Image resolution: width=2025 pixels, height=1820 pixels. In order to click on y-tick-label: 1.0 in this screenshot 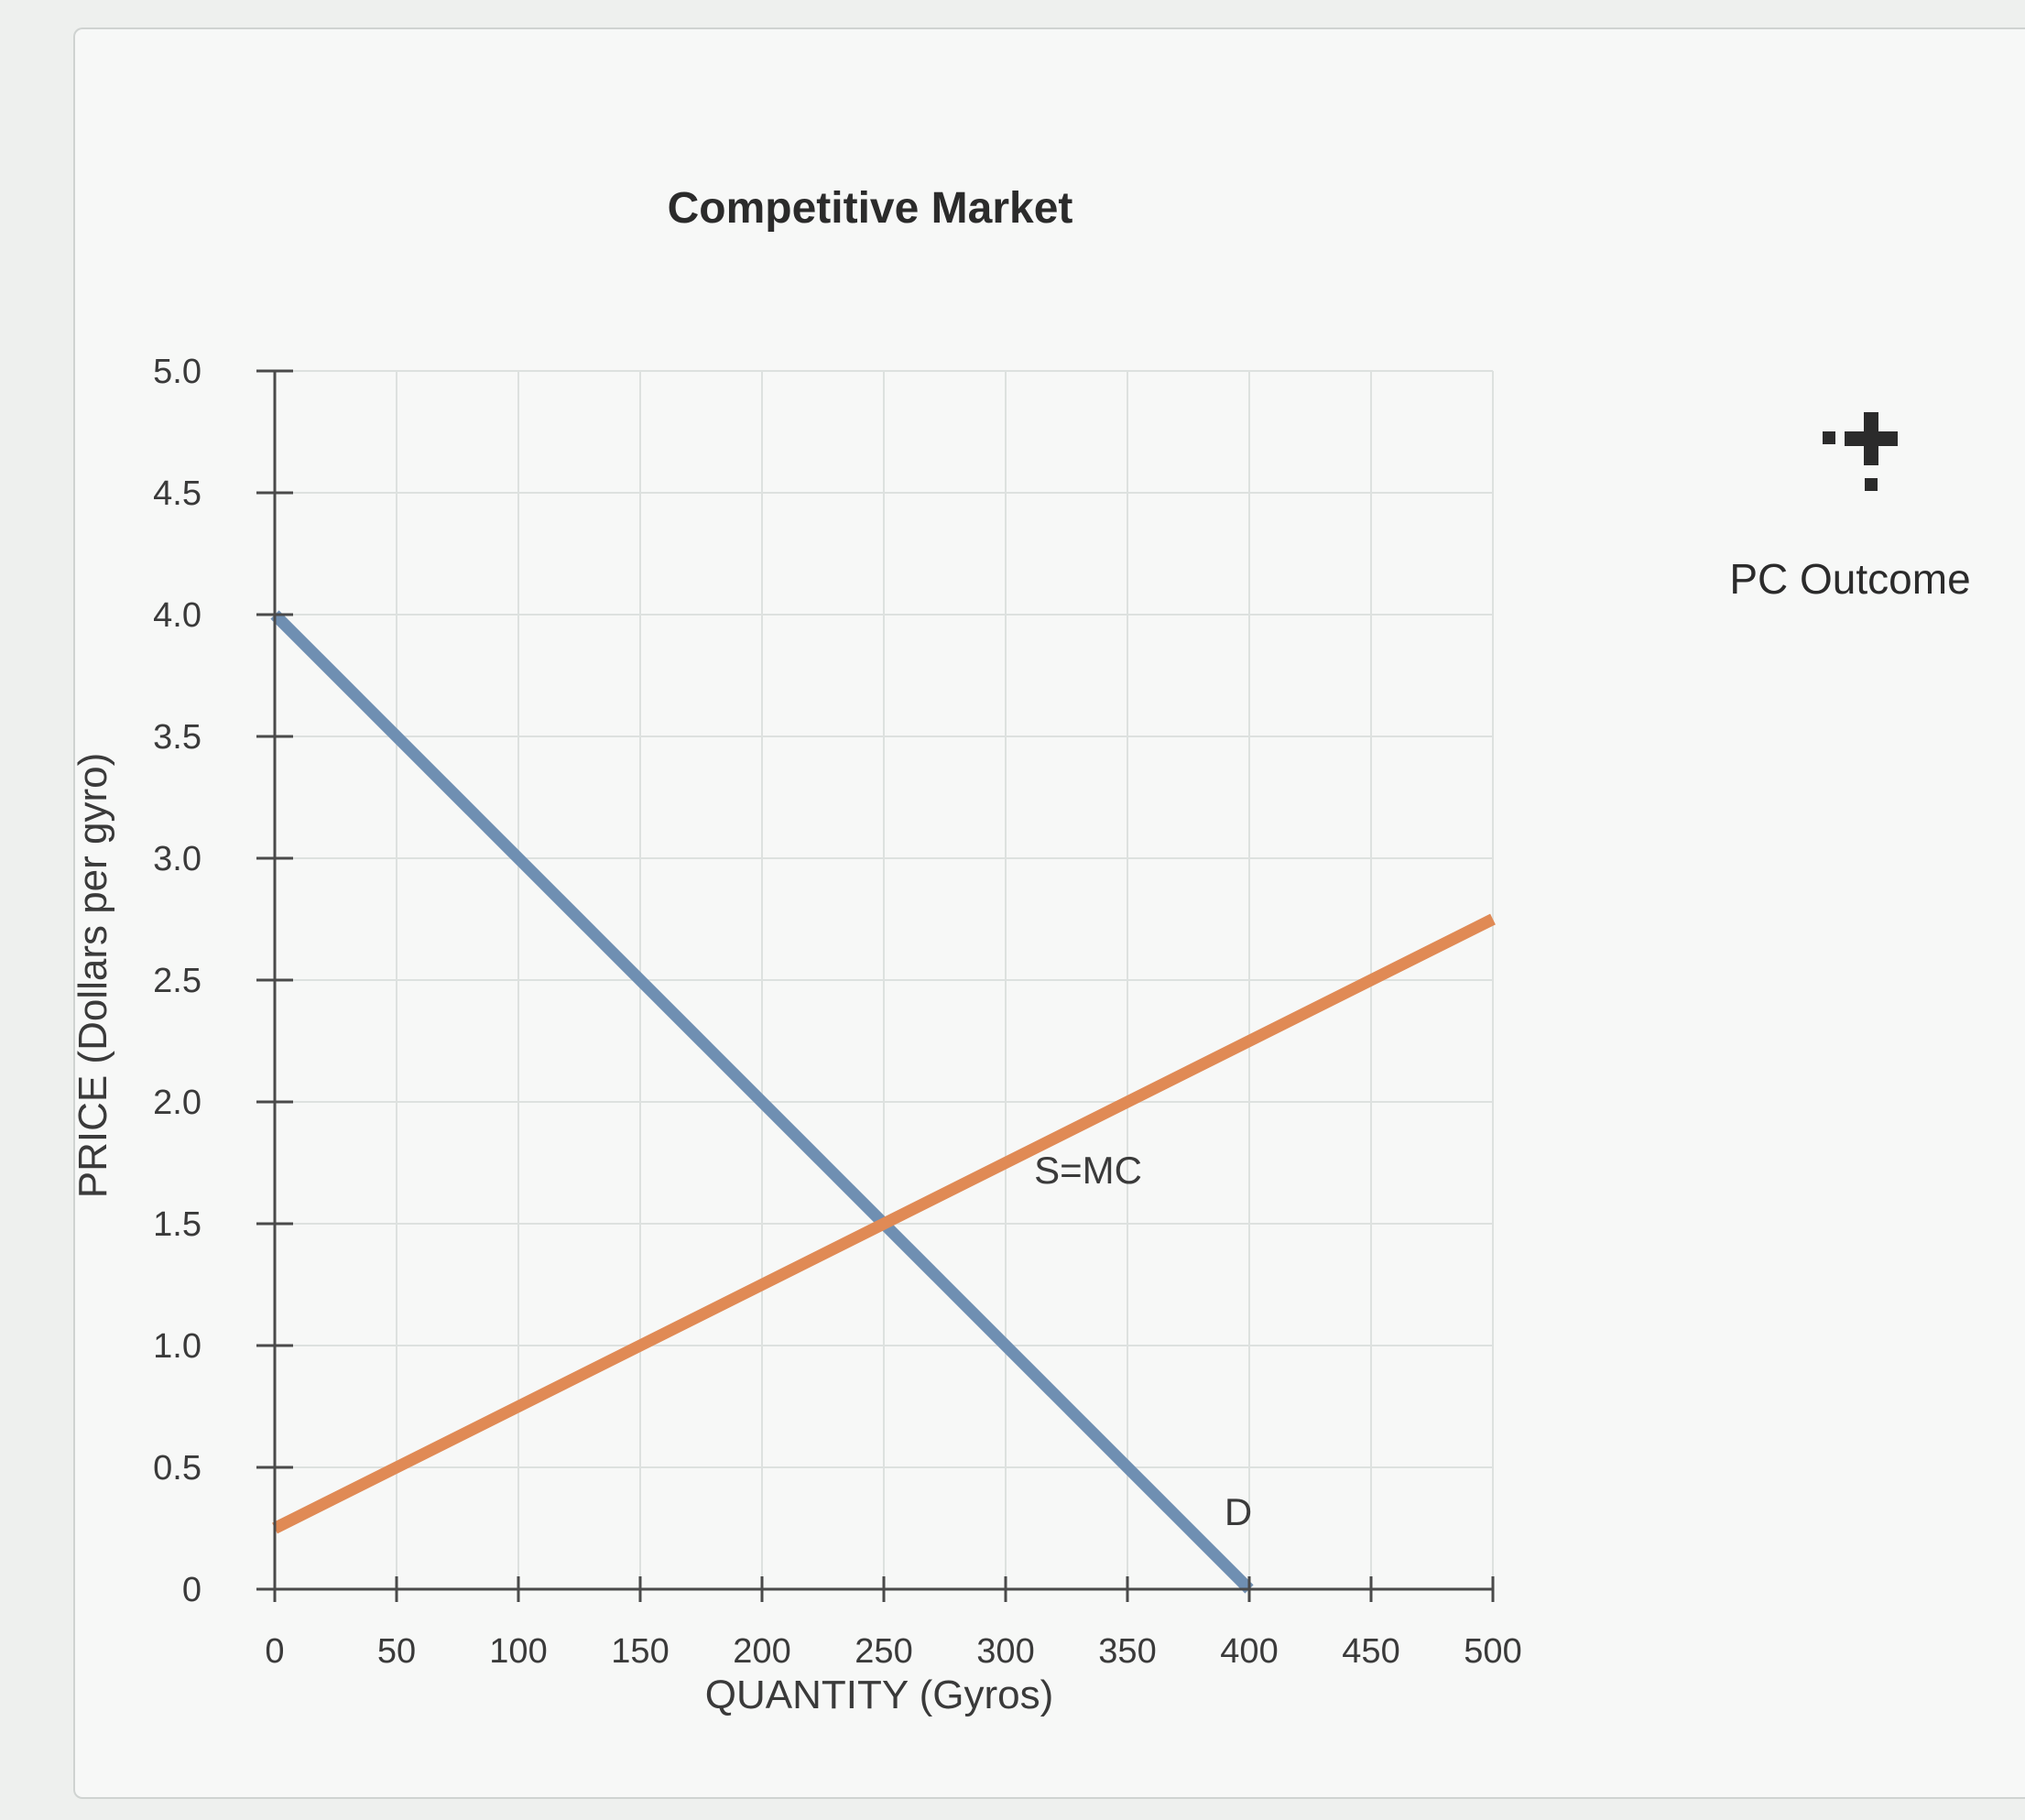, I will do `click(177, 1346)`.